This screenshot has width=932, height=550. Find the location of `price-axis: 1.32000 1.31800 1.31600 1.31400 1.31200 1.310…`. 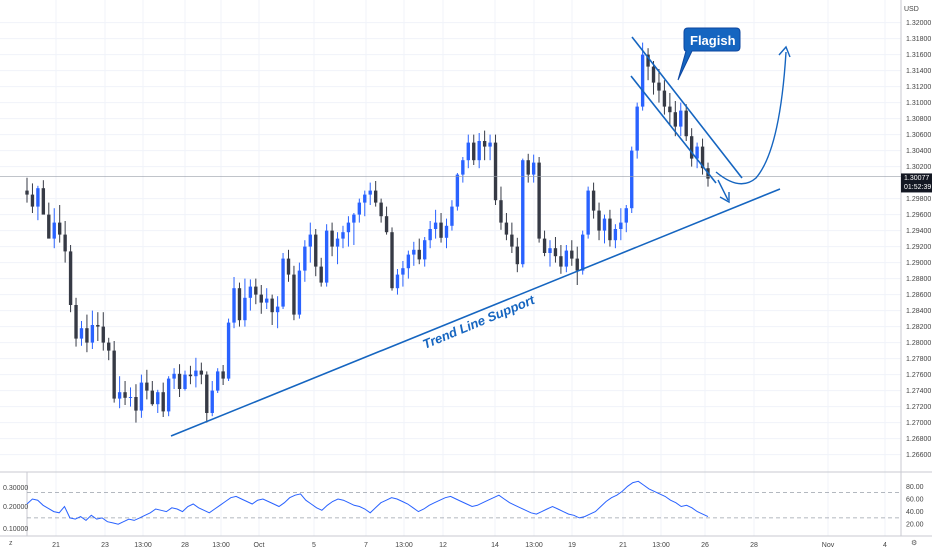

price-axis: 1.32000 1.31800 1.31600 1.31400 1.31200 1.310… is located at coordinates (918, 239).